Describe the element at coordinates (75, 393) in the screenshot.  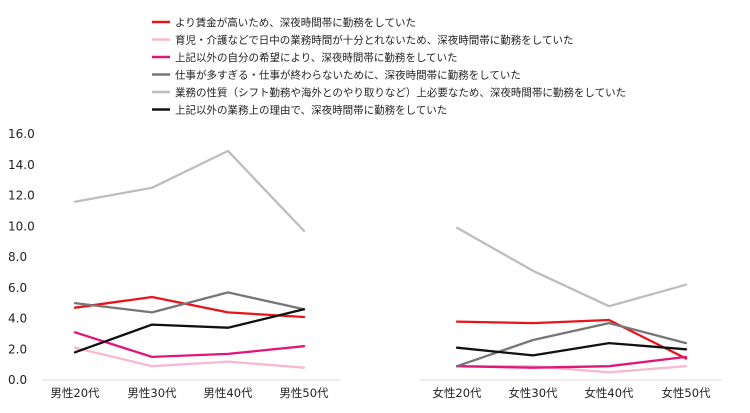
I see `x-tick-label: 男性20代` at that location.